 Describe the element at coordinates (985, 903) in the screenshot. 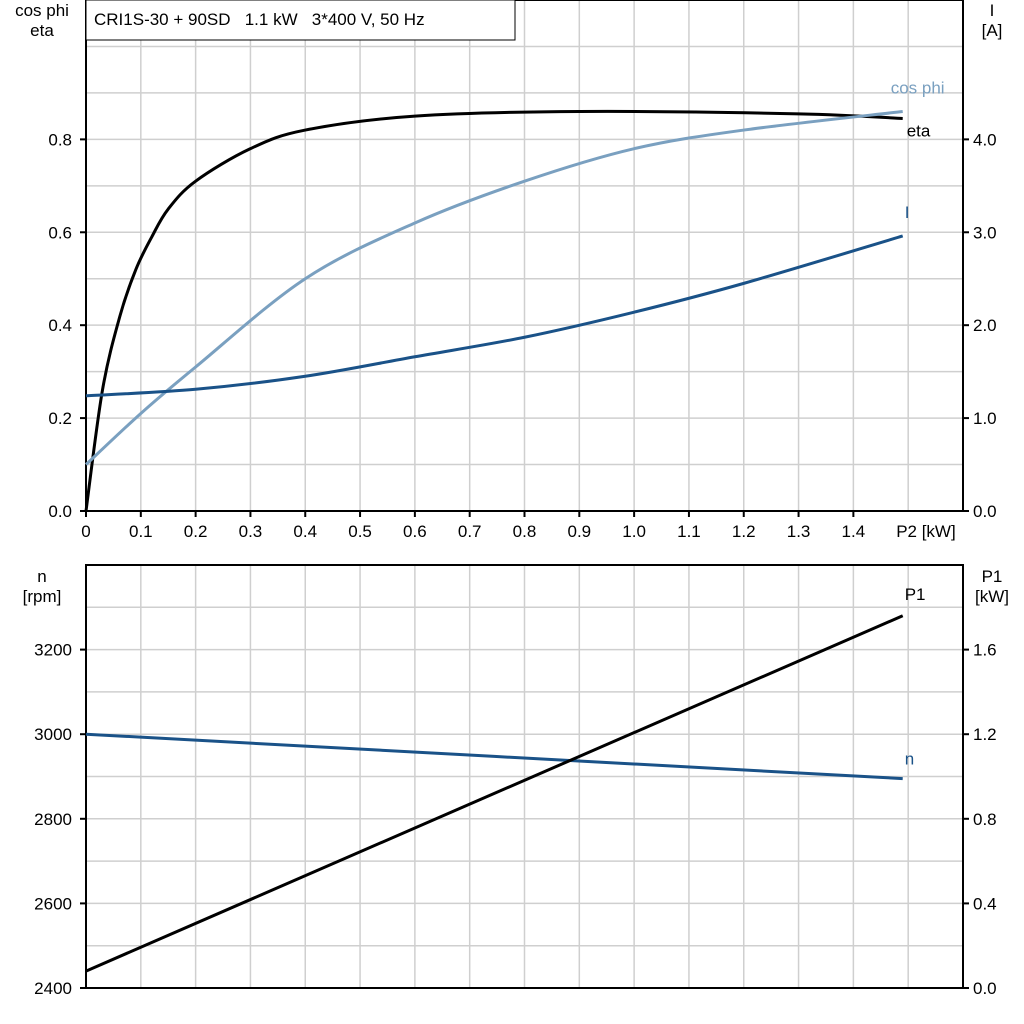

I see `y-tick-label-right: 0.4` at that location.